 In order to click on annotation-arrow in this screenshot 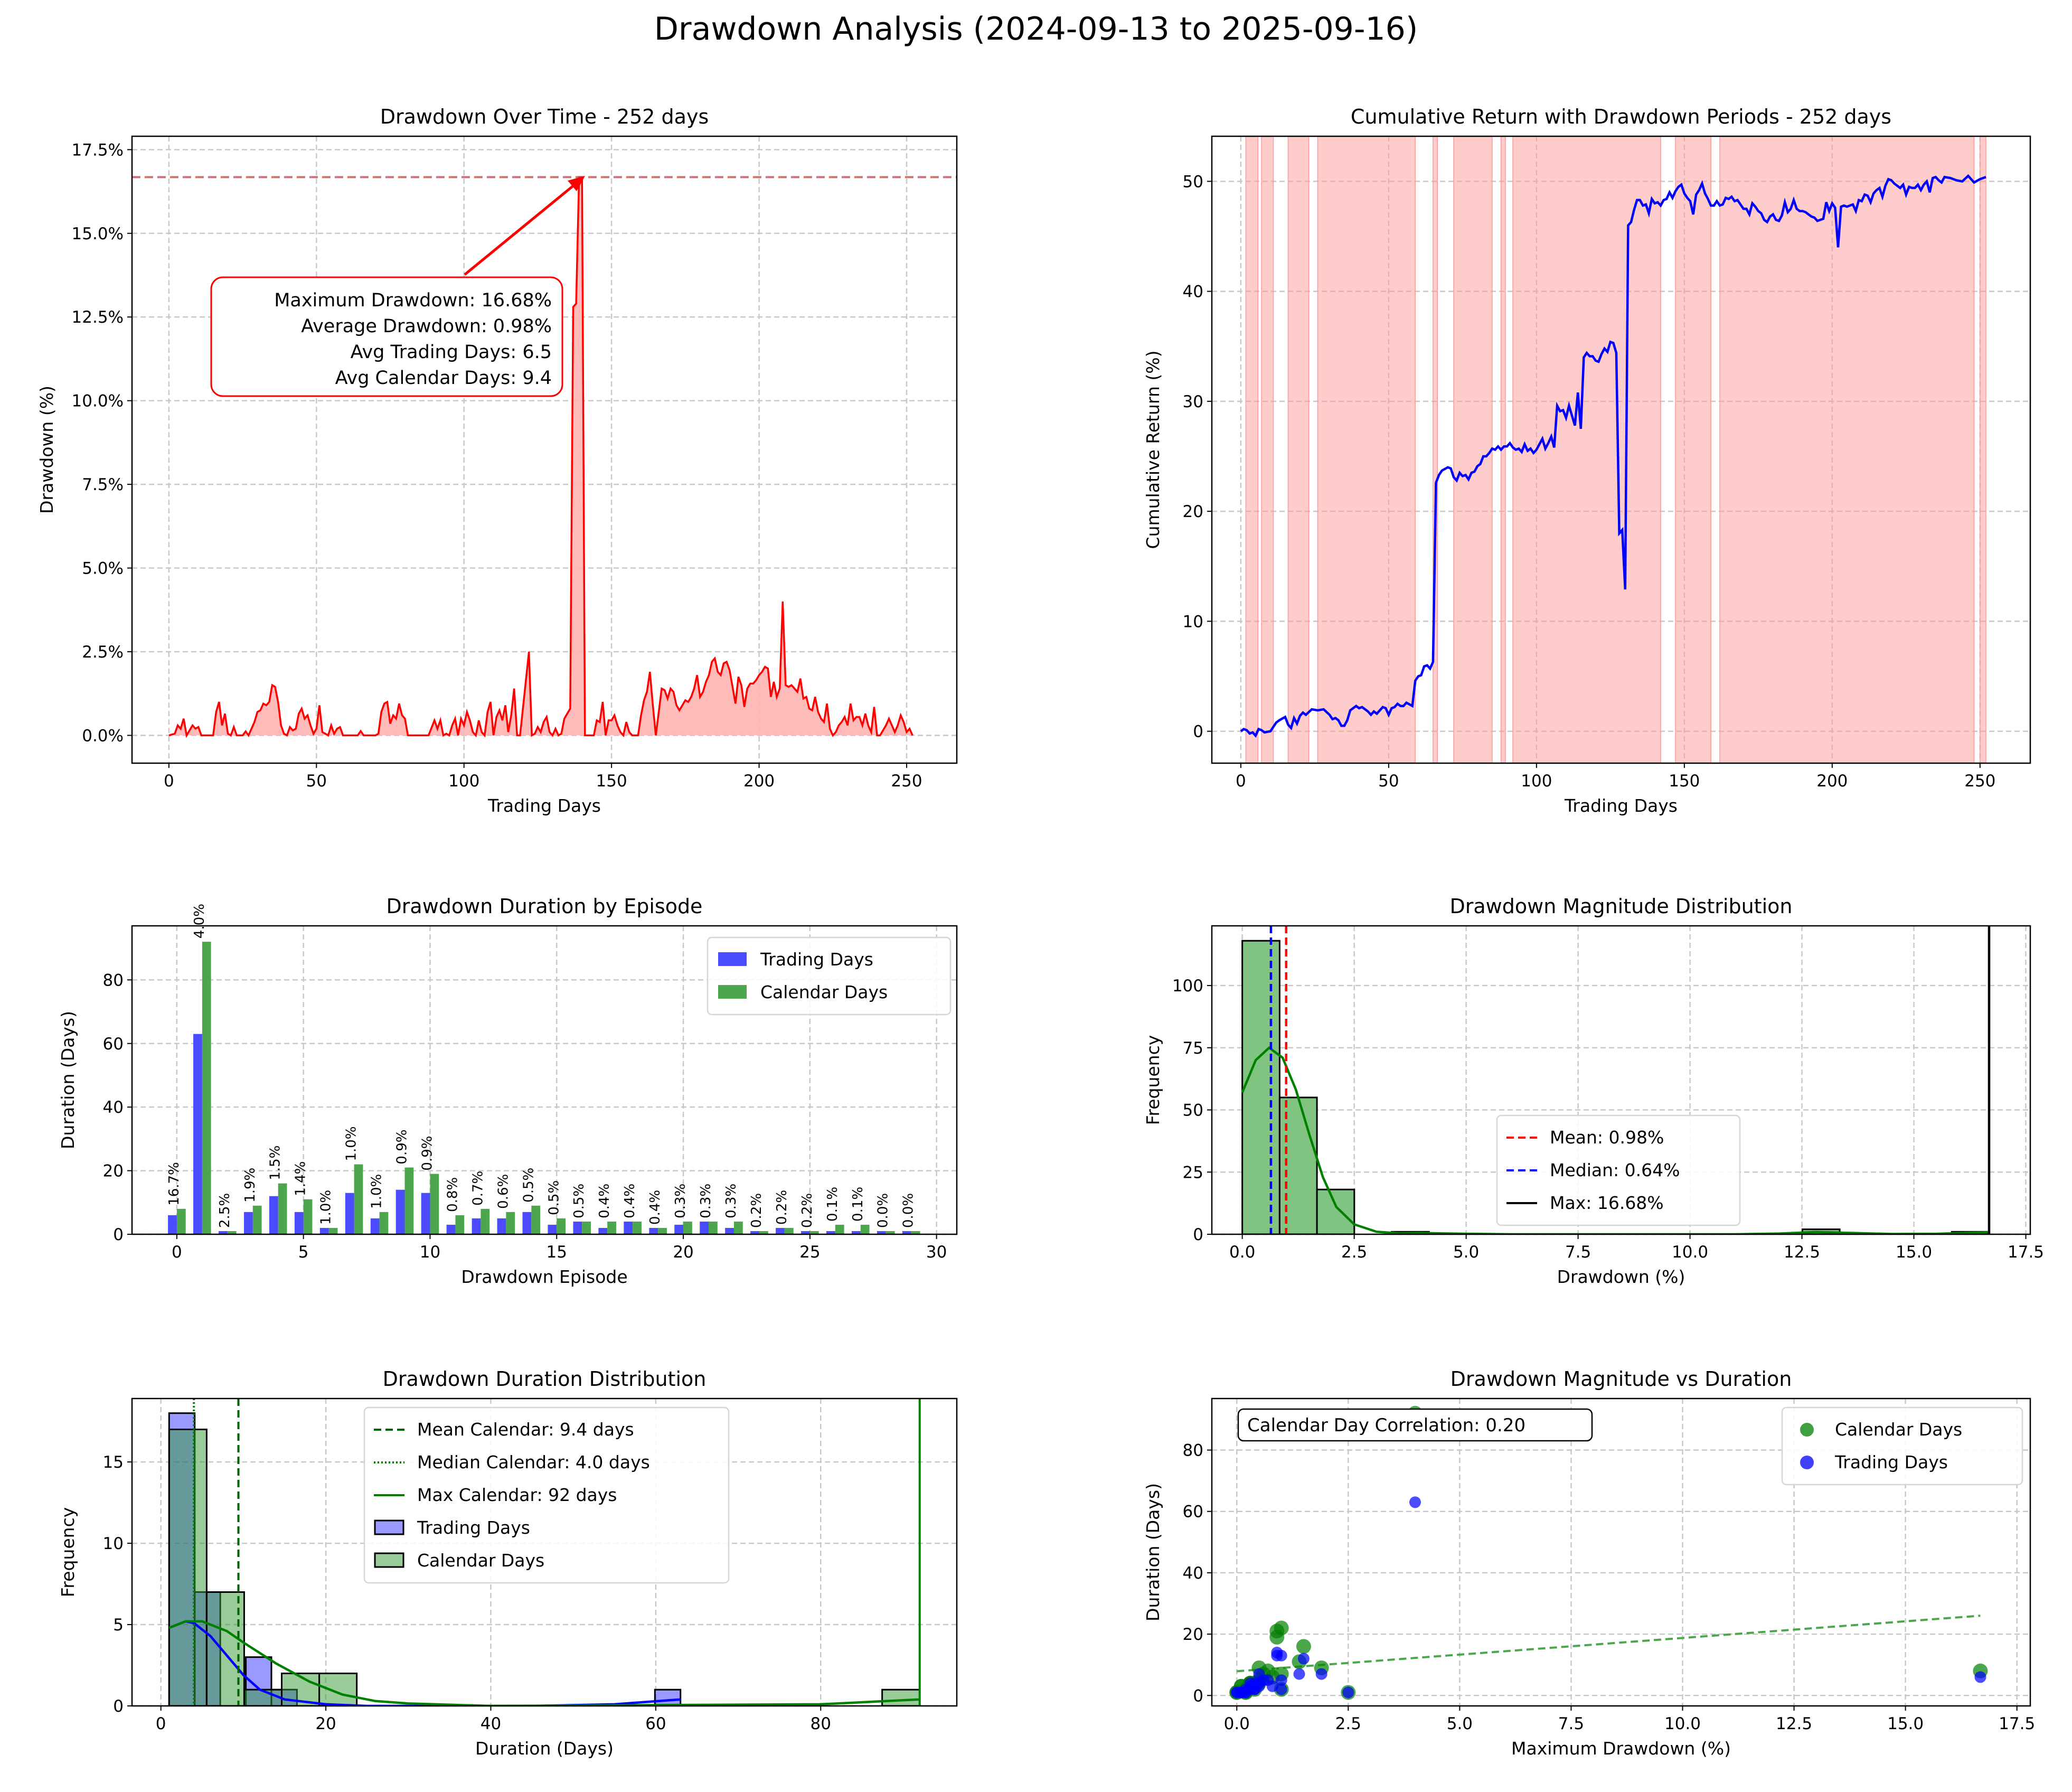, I will do `click(523, 227)`.